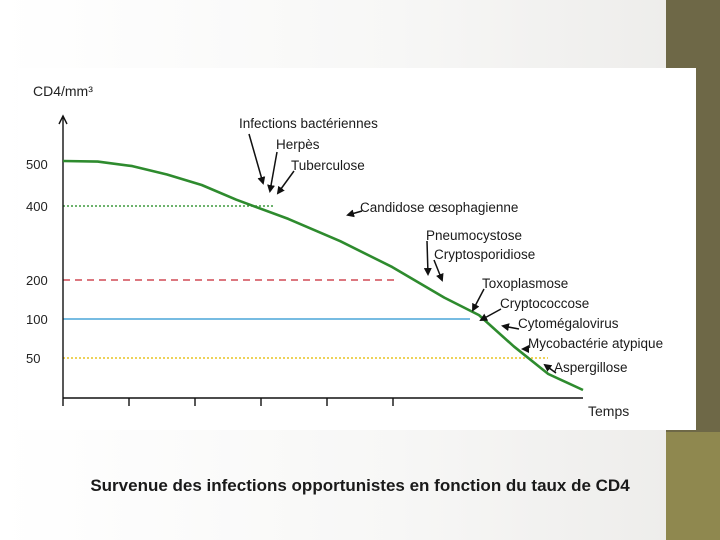  What do you see at coordinates (37, 319) in the screenshot?
I see `y-tick-label: 100` at bounding box center [37, 319].